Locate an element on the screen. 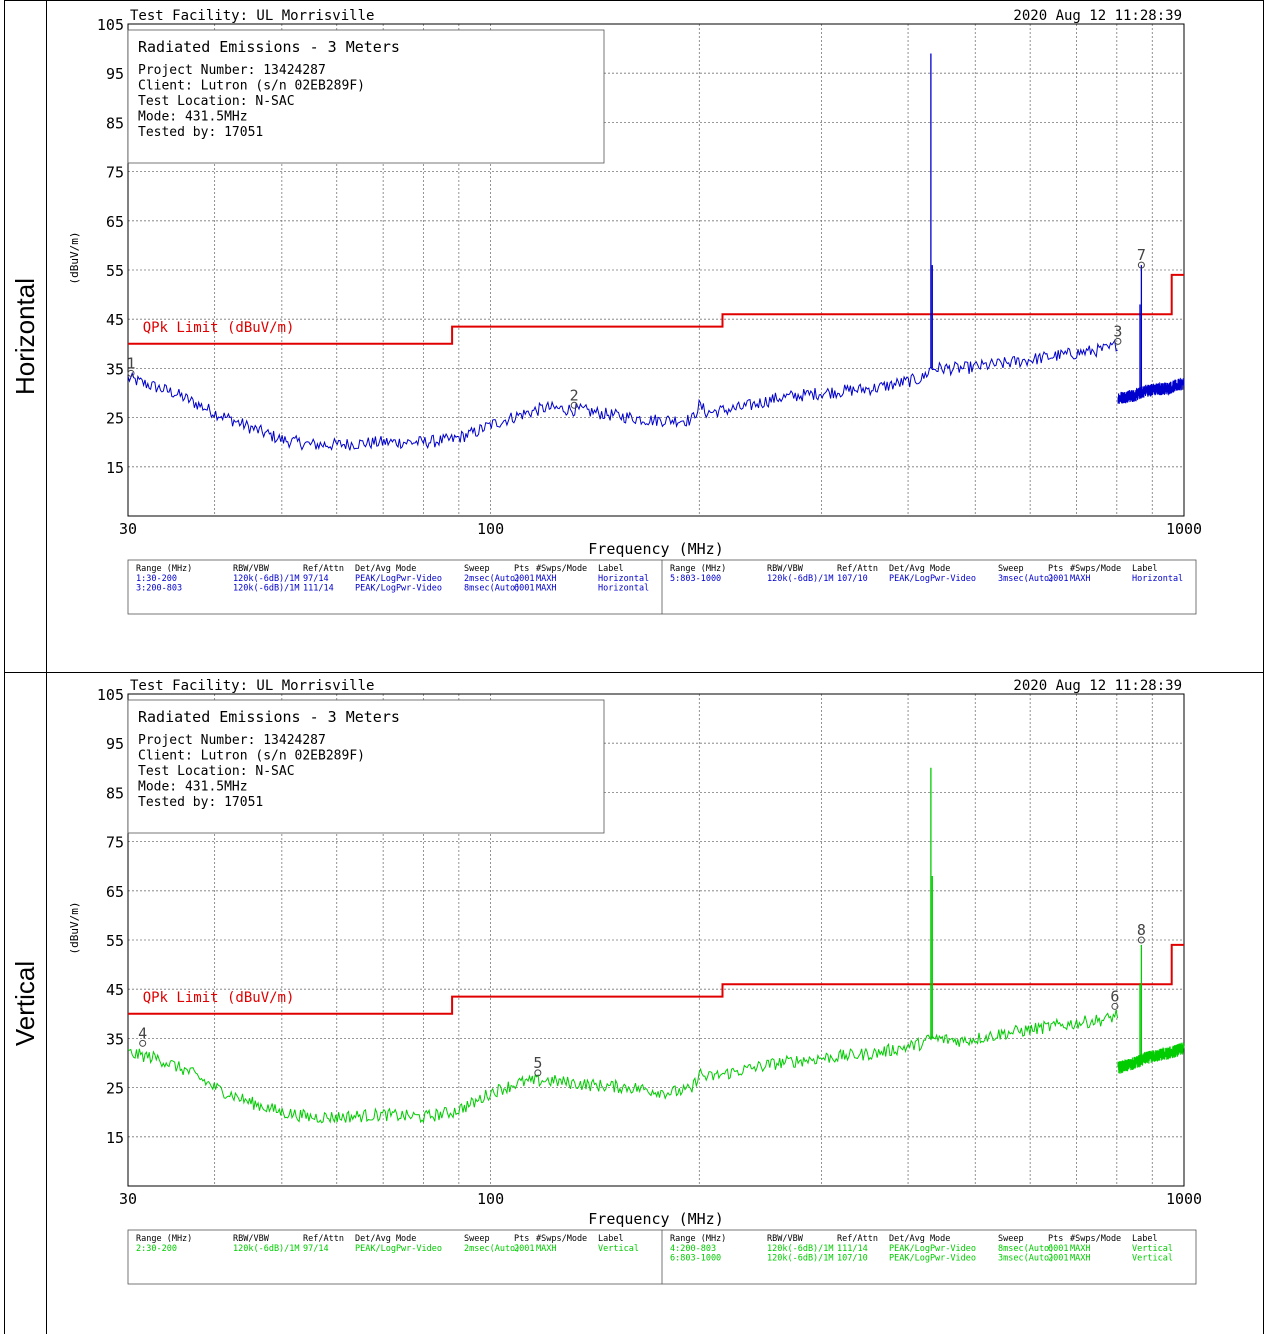 The image size is (1265, 1334). settings-cell: 1:30-200 is located at coordinates (156, 579).